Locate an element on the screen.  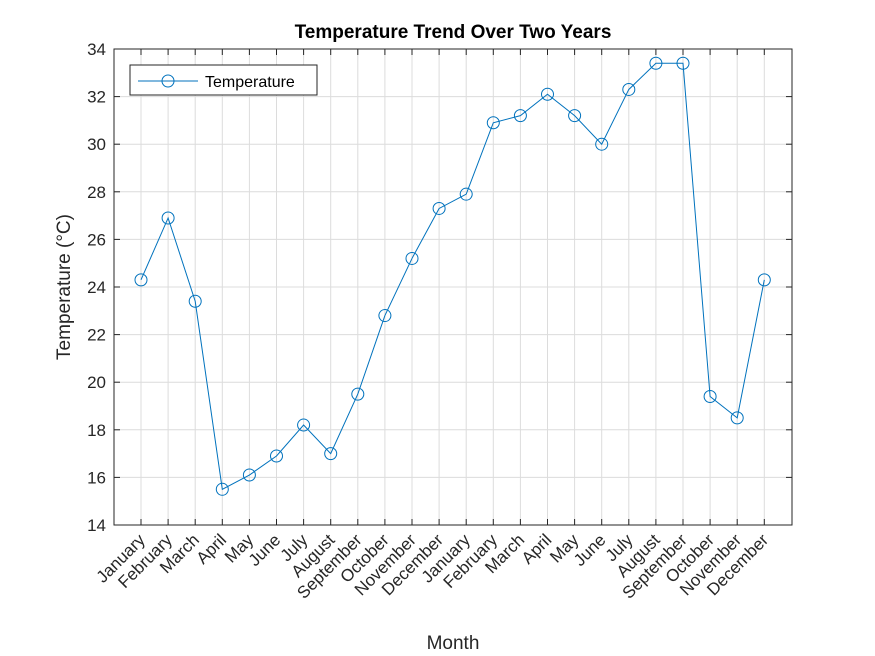
y-tick-label: 32 is located at coordinates (96, 97).